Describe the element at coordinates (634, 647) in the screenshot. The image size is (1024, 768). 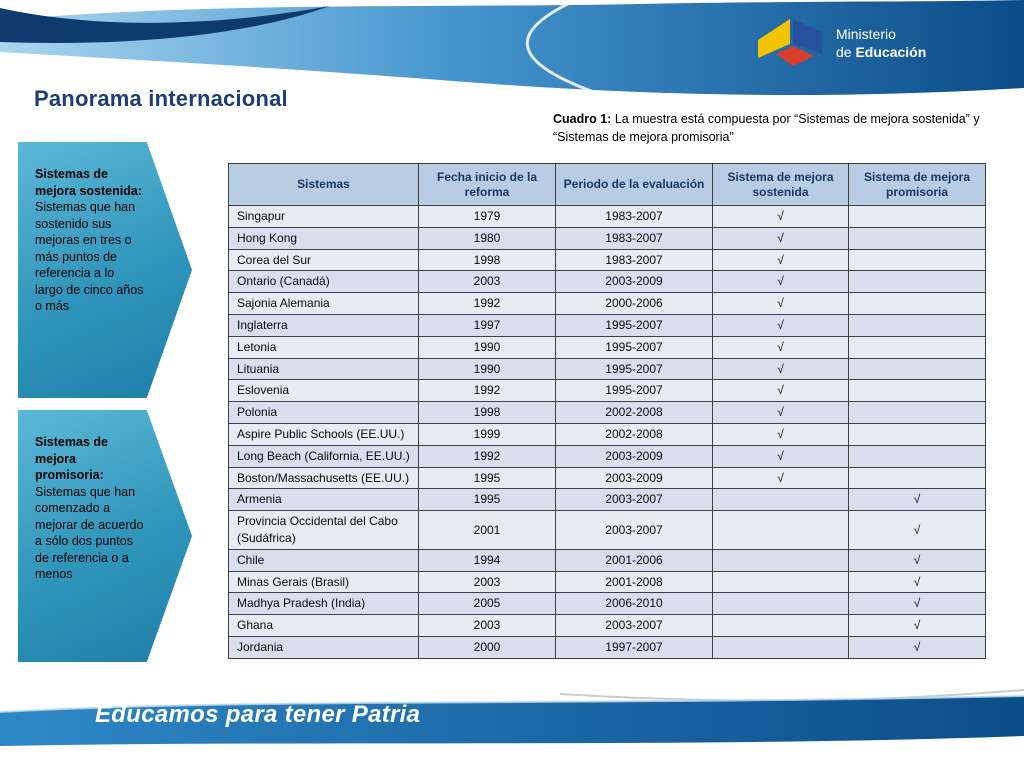
I see `cell-periodo: 1997-2007` at that location.